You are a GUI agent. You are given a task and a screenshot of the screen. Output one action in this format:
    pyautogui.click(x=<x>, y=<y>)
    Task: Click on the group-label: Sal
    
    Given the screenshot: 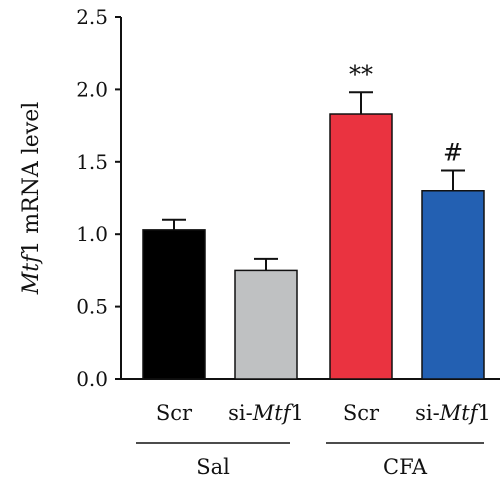 What is the action you would take?
    pyautogui.click(x=213, y=467)
    